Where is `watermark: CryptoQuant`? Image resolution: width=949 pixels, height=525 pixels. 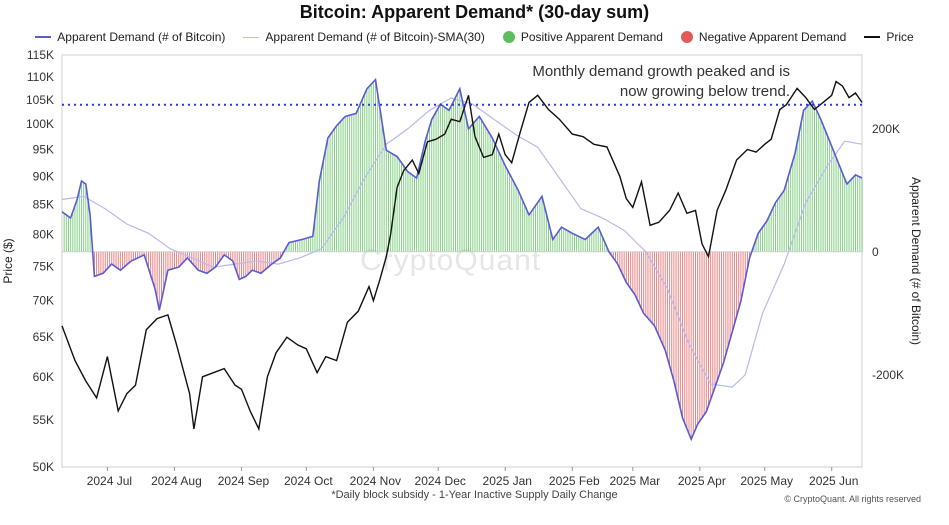
watermark: CryptoQuant is located at coordinates (451, 260).